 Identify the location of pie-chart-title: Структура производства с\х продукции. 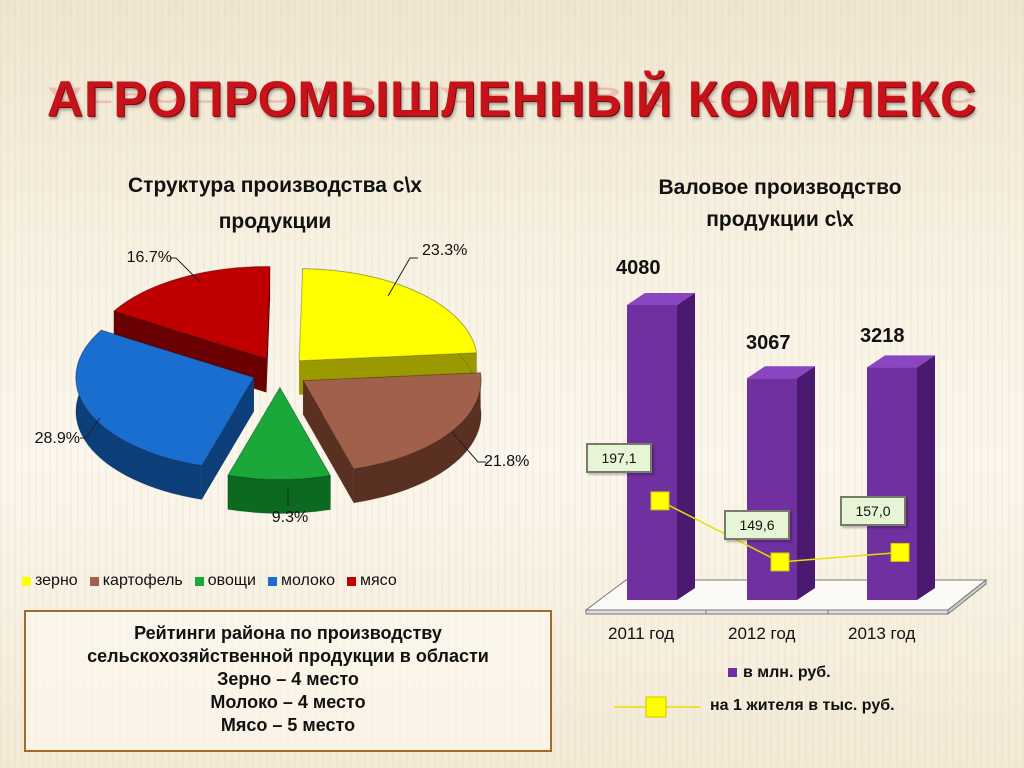
(275, 204).